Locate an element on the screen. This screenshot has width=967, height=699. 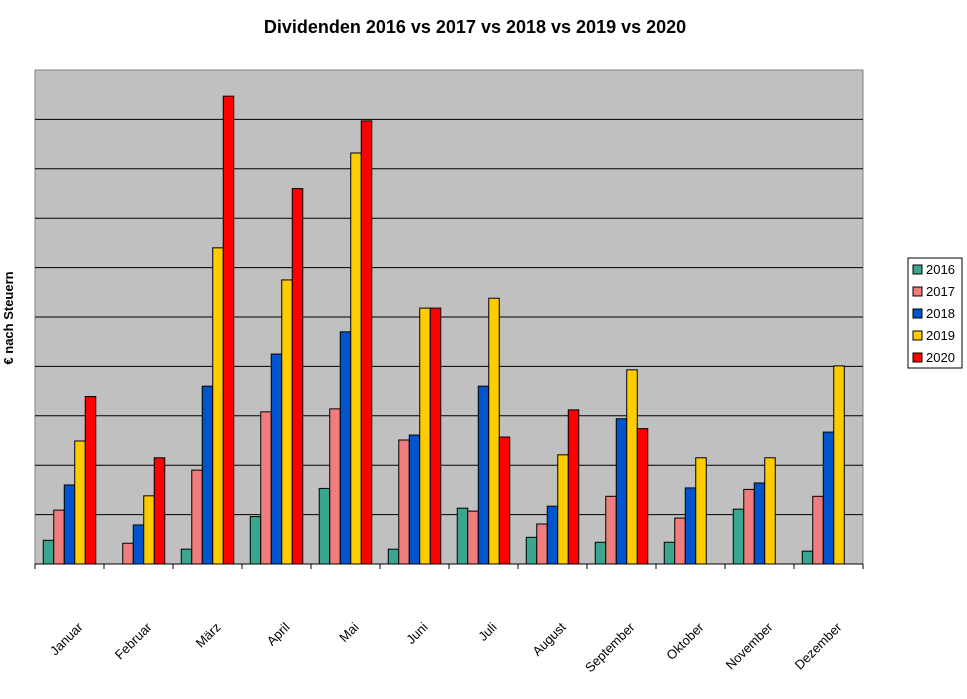
x-tick-label: März is located at coordinates (208, 635).